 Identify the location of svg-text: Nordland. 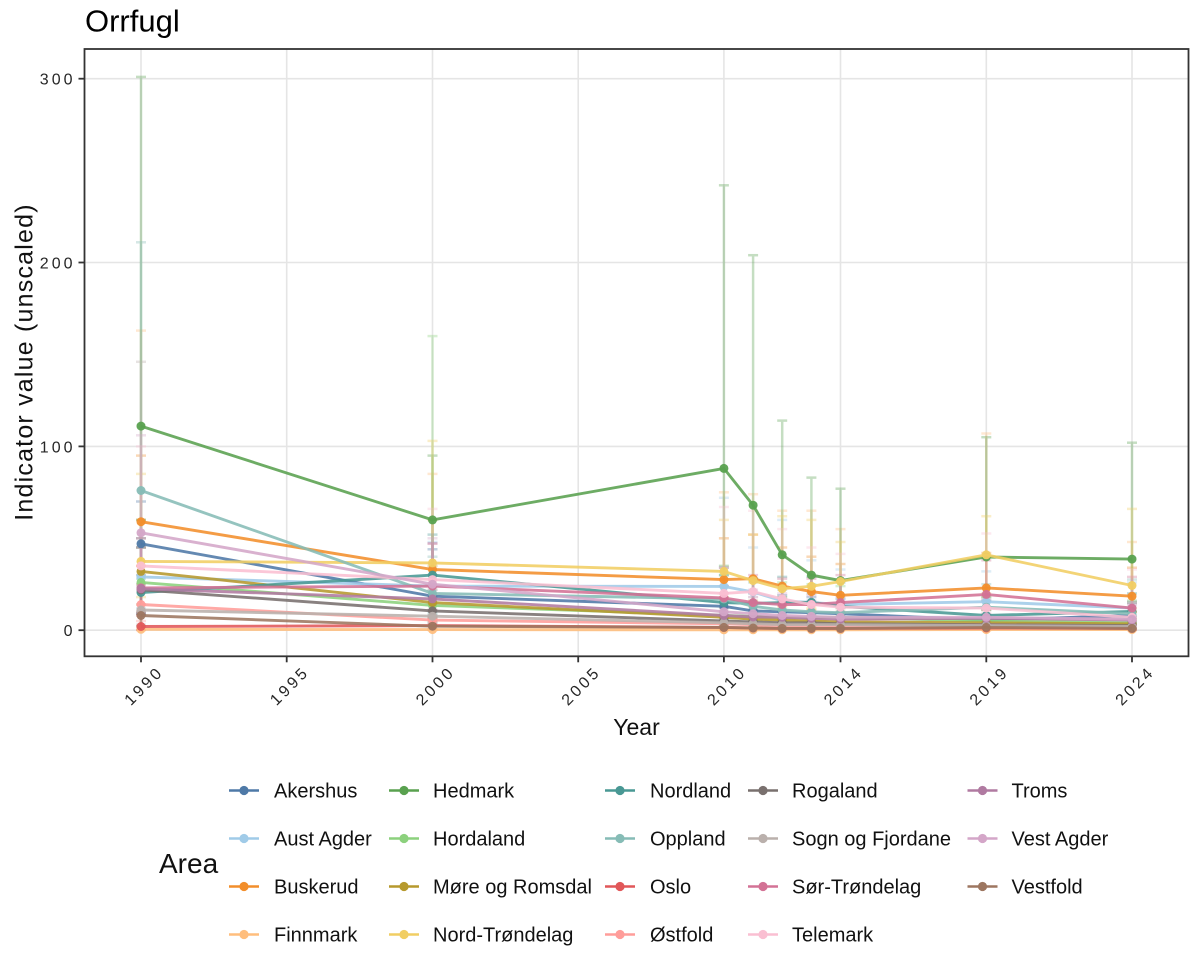
(690, 791).